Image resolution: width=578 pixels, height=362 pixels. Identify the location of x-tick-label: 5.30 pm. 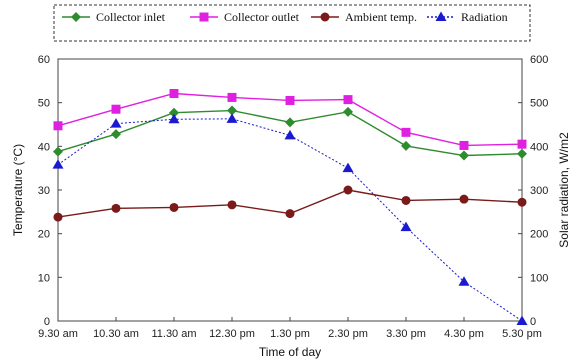
(522, 334).